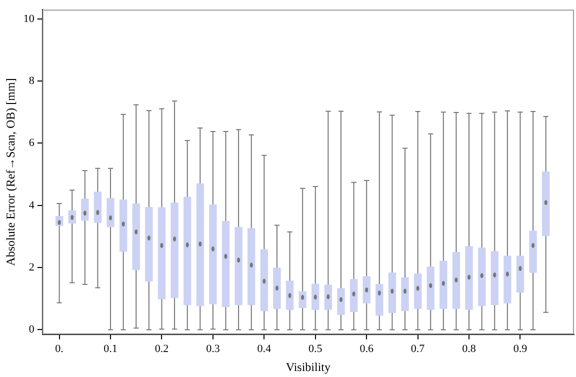 This screenshot has height=377, width=576. Describe the element at coordinates (315, 348) in the screenshot. I see `x-tick-label: 0.5` at that location.